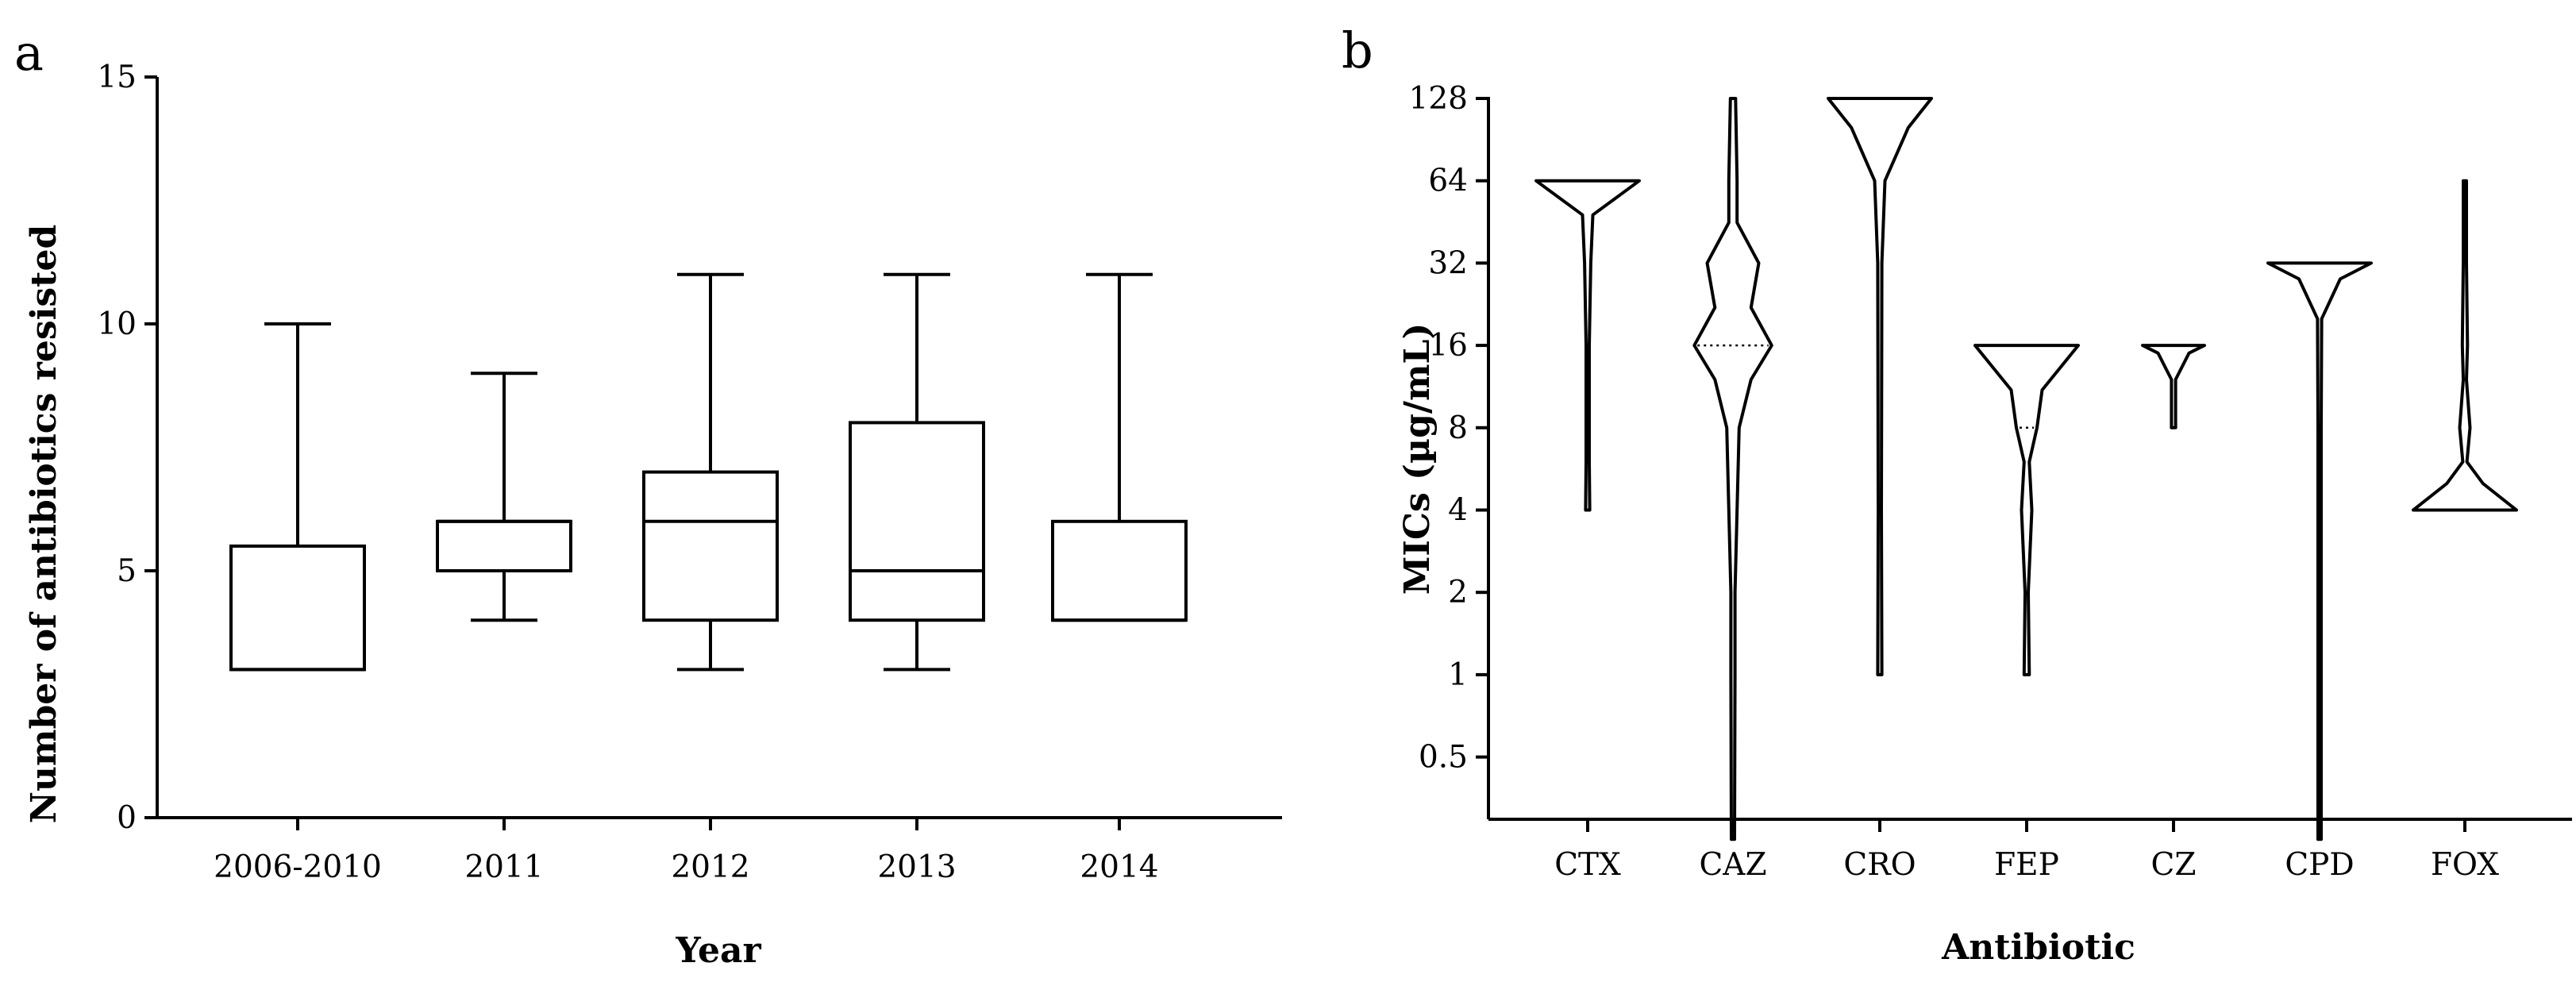 This screenshot has height=982, width=2576. What do you see at coordinates (504, 867) in the screenshot?
I see `panel-a-x-tick-label: 2011` at bounding box center [504, 867].